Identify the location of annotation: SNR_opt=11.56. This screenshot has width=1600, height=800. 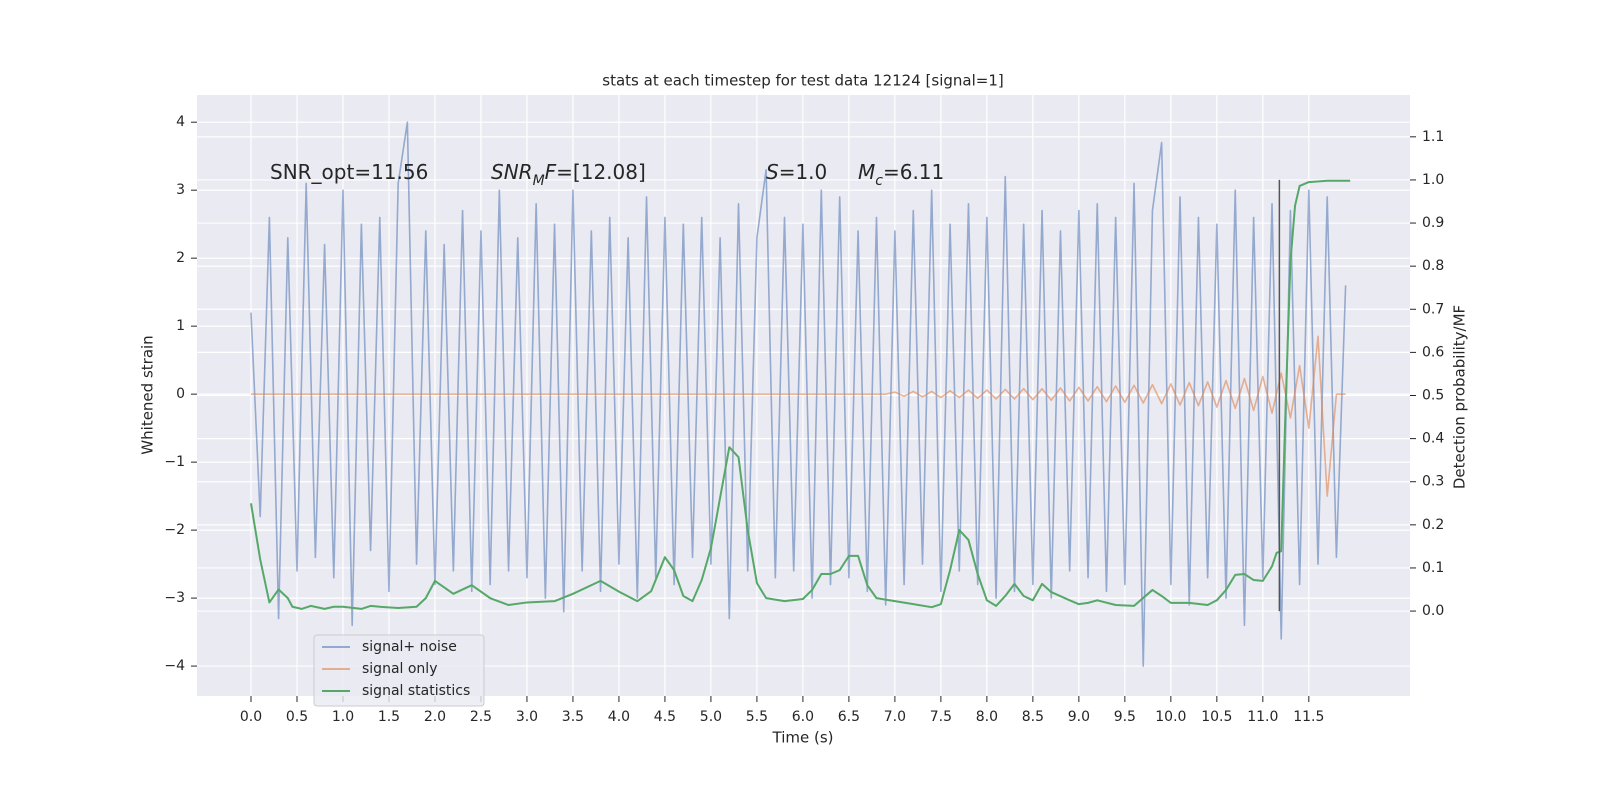
(349, 172).